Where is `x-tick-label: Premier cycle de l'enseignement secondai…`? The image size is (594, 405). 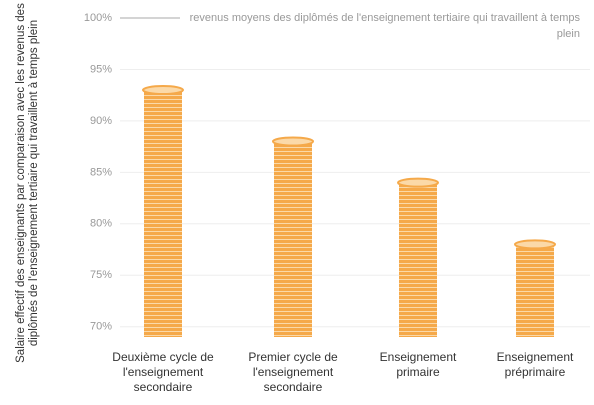
x-tick-label: Premier cycle de l'enseignement secondai… is located at coordinates (293, 372).